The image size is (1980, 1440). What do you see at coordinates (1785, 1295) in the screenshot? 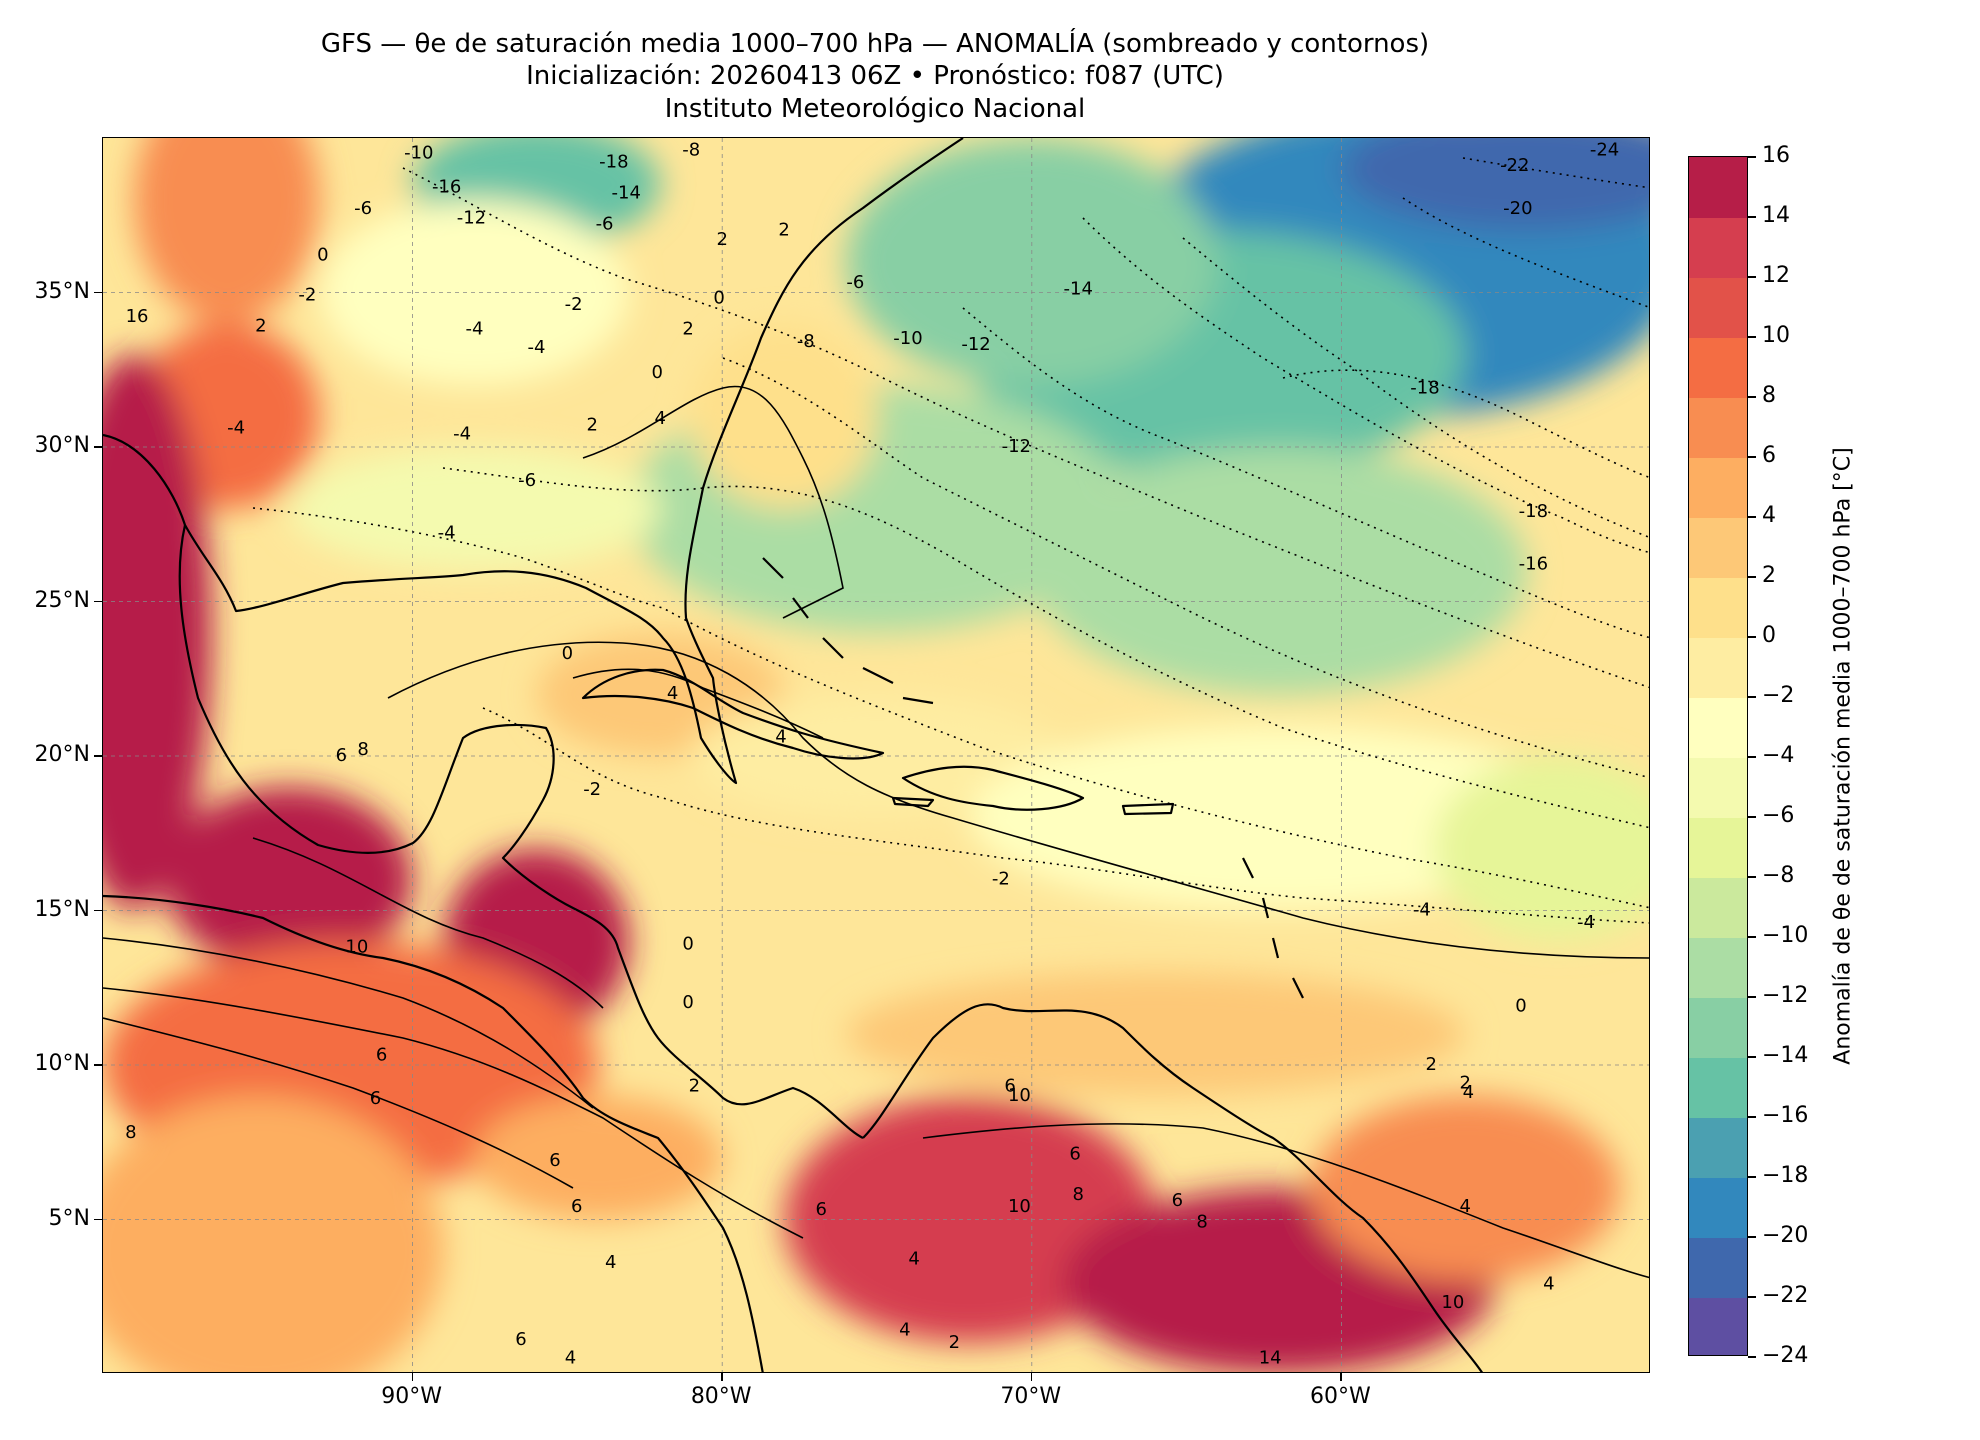
I see `colorbar-tick-label: −22` at bounding box center [1785, 1295].